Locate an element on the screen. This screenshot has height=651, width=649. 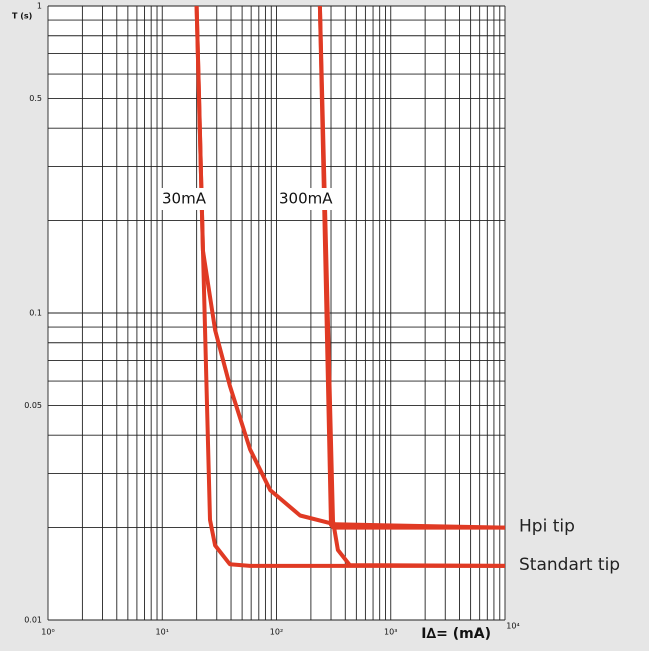
x-axis-label: I∆= (mA) is located at coordinates (456, 634).